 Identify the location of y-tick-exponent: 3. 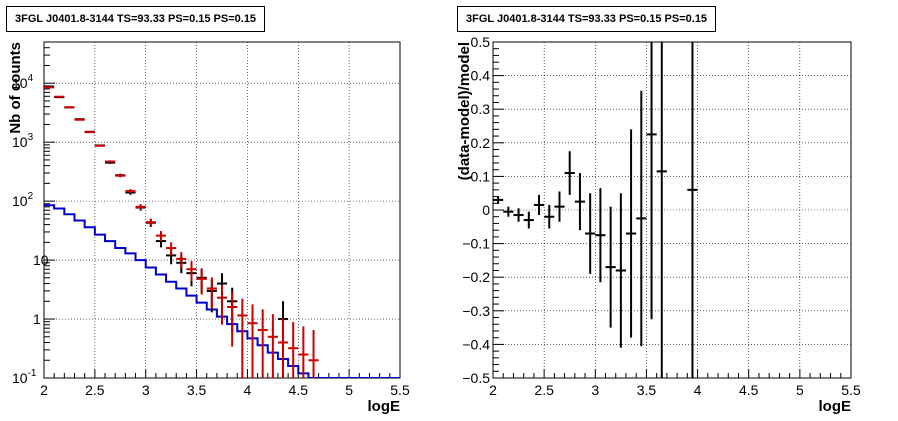
(31, 137).